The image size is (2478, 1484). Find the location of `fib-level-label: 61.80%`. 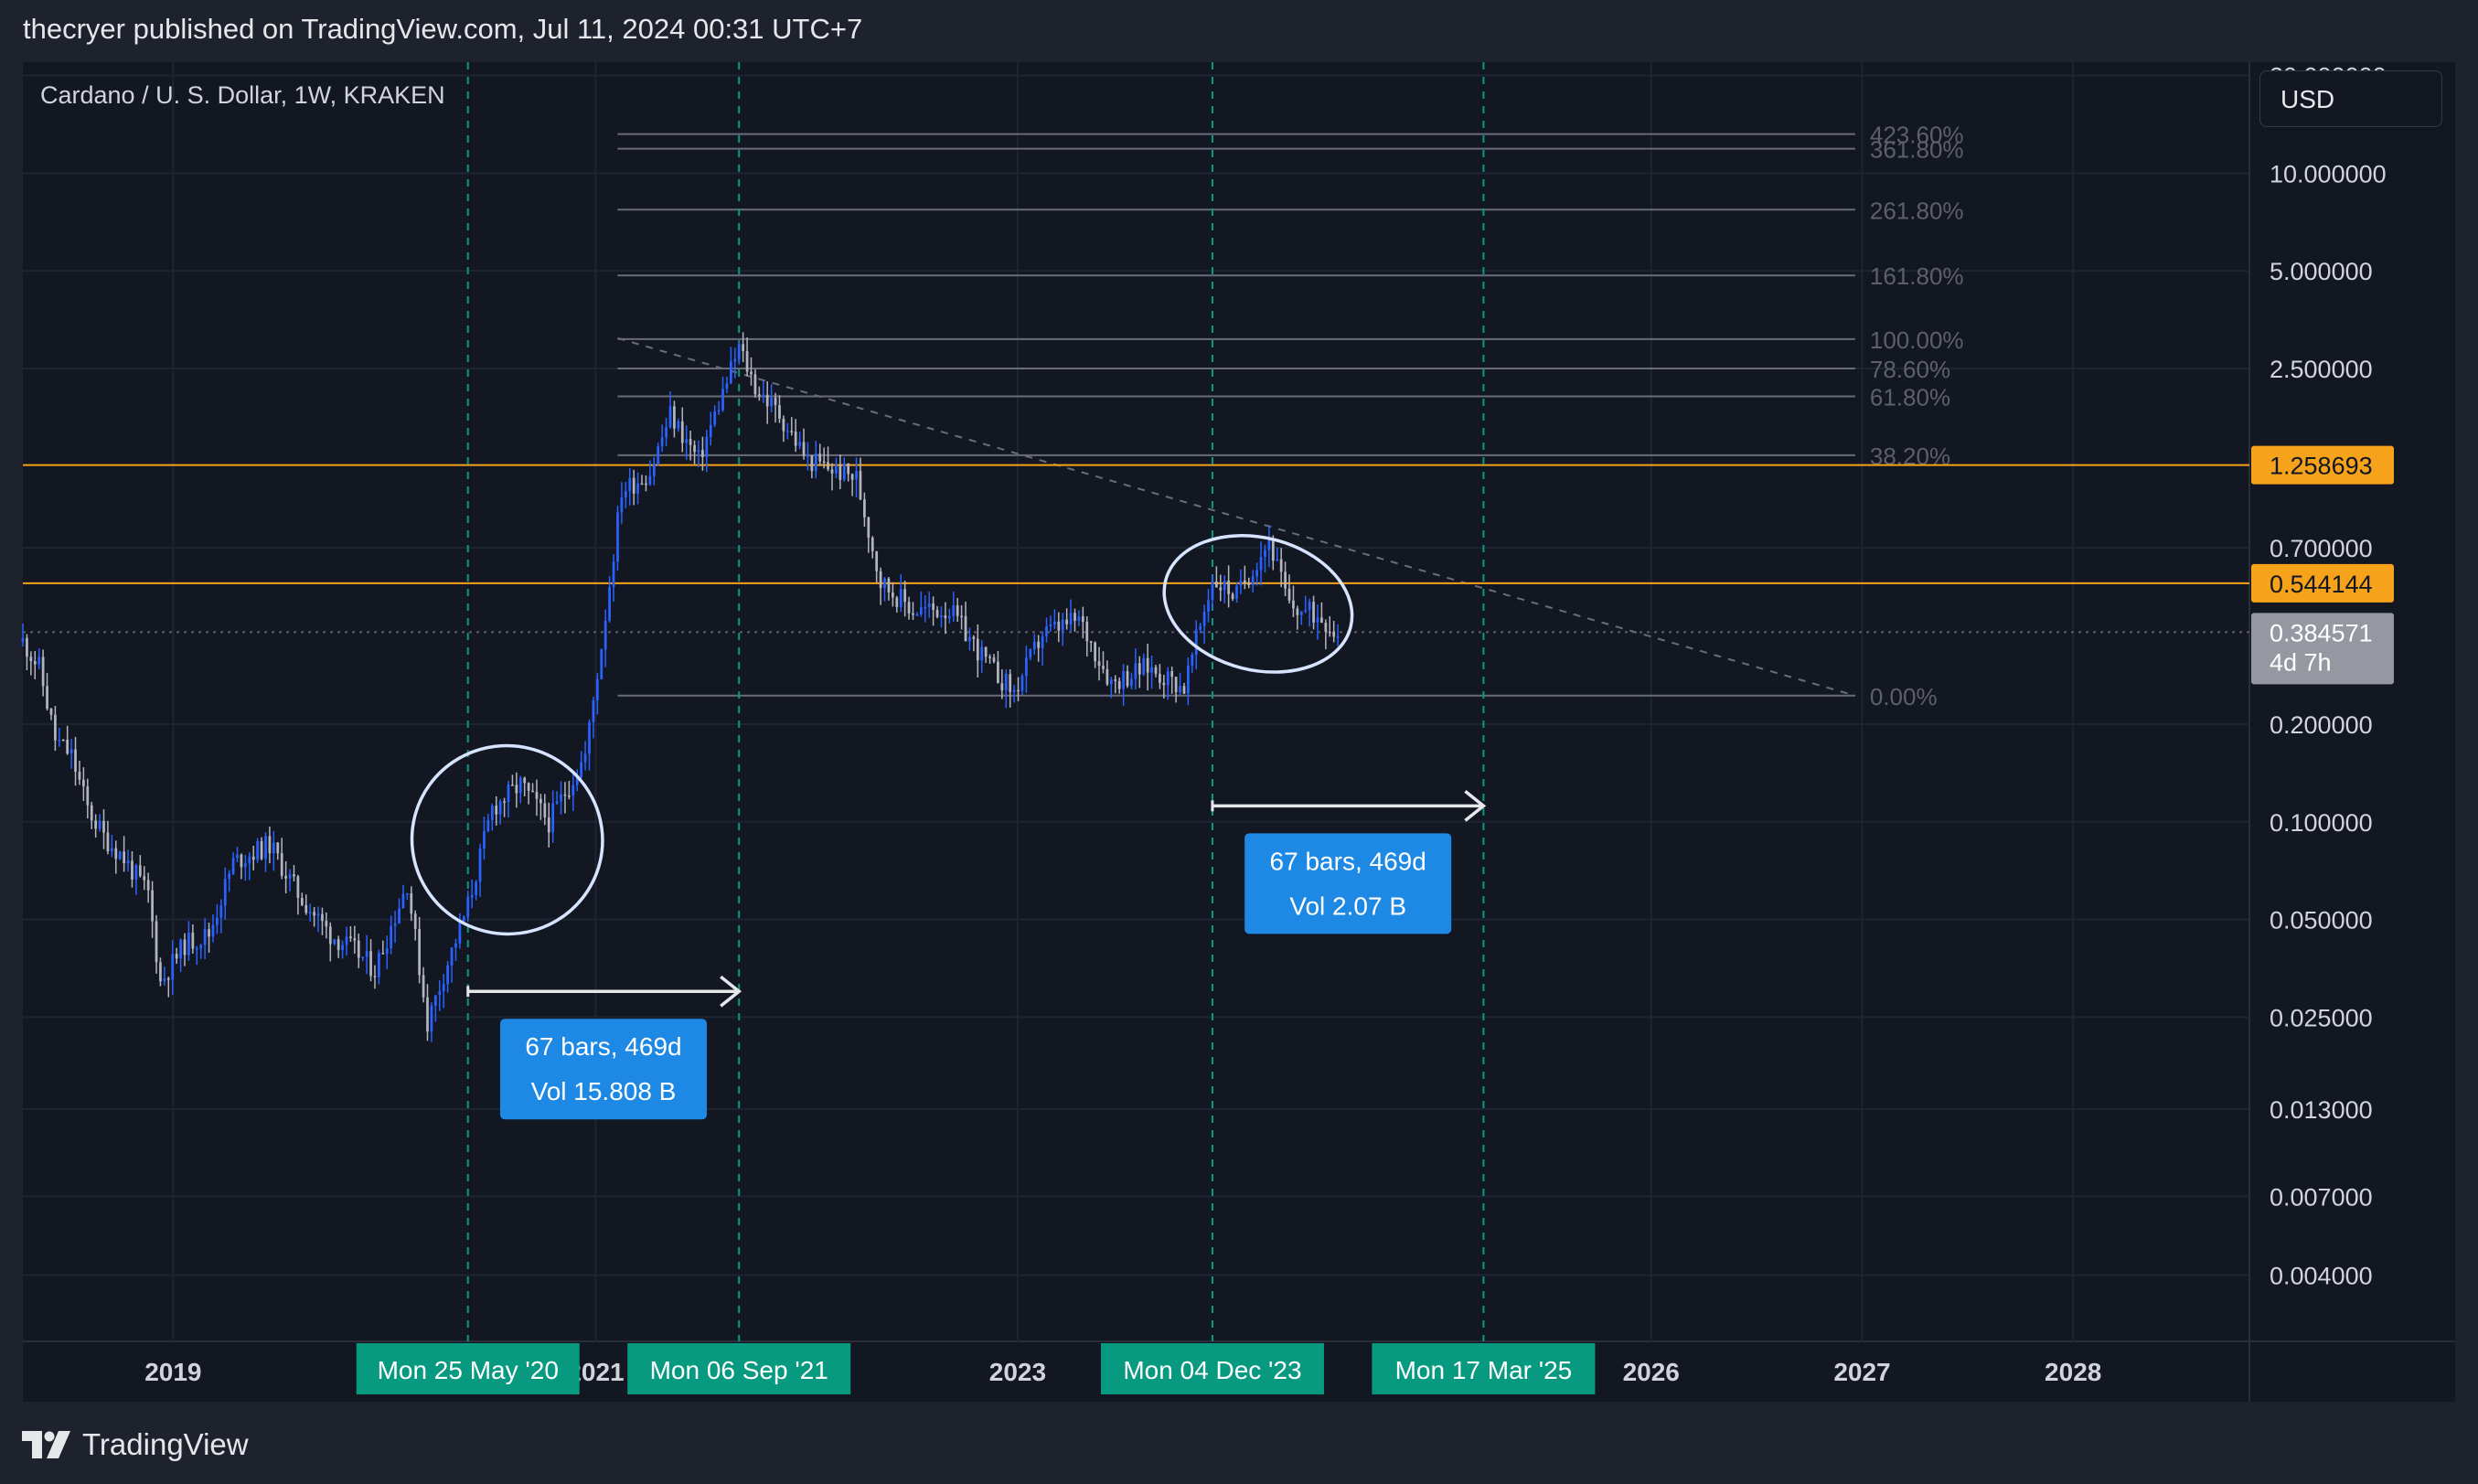

fib-level-label: 61.80% is located at coordinates (1910, 397).